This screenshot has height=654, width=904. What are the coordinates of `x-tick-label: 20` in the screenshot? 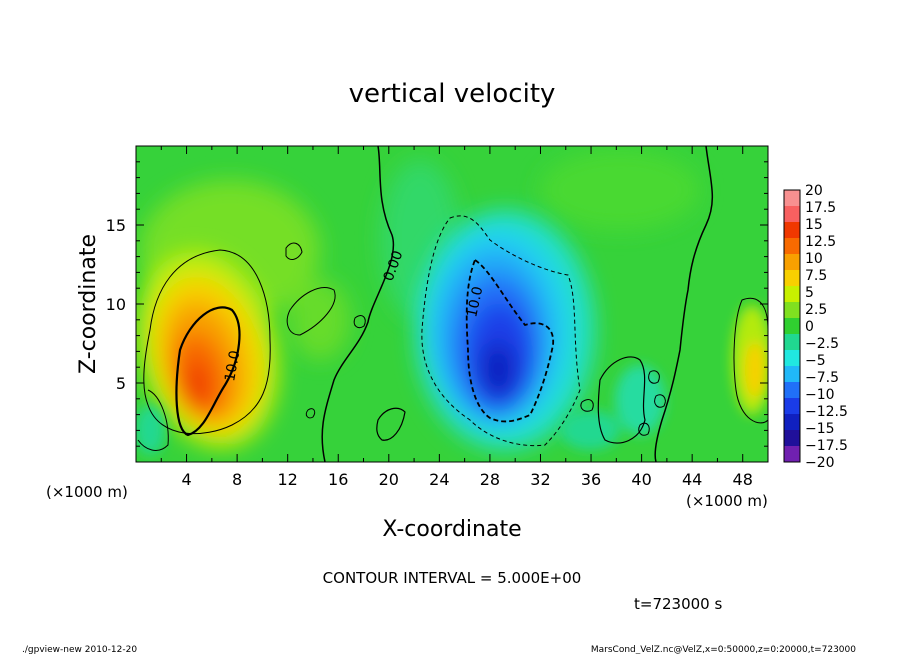 It's located at (389, 479).